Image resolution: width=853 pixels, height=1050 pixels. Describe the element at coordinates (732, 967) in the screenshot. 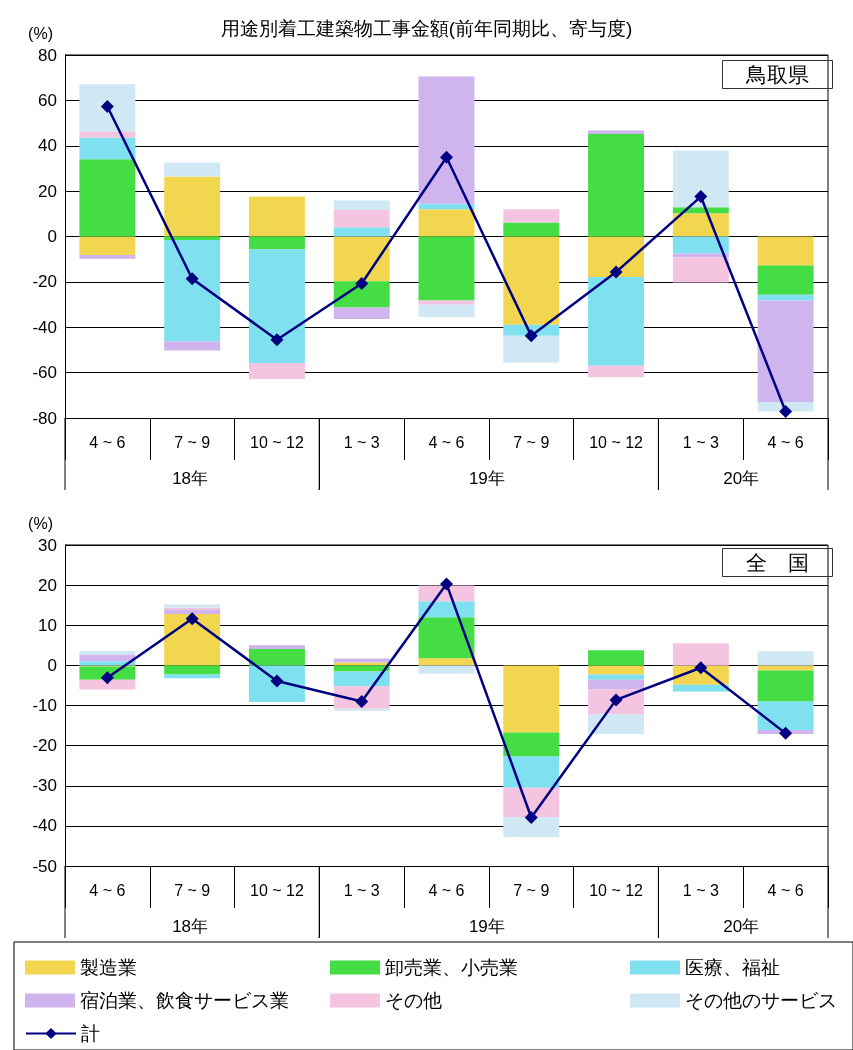

I see `legend-label: 医療、福祉` at that location.